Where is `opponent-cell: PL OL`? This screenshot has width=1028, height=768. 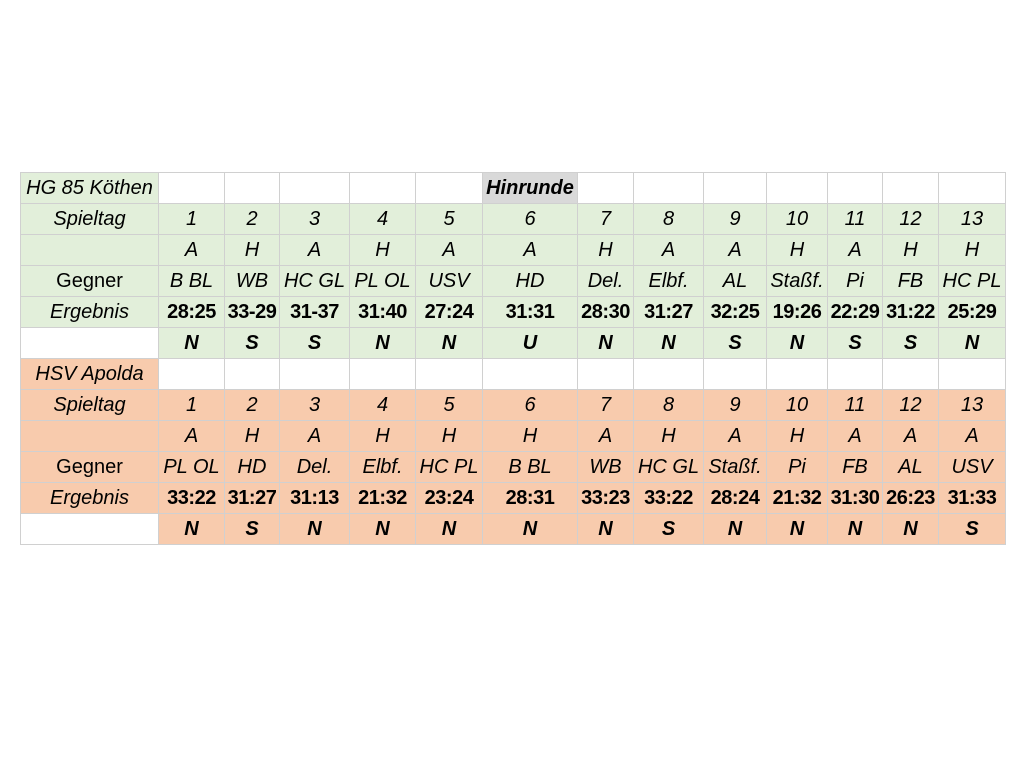 opponent-cell: PL OL is located at coordinates (382, 281).